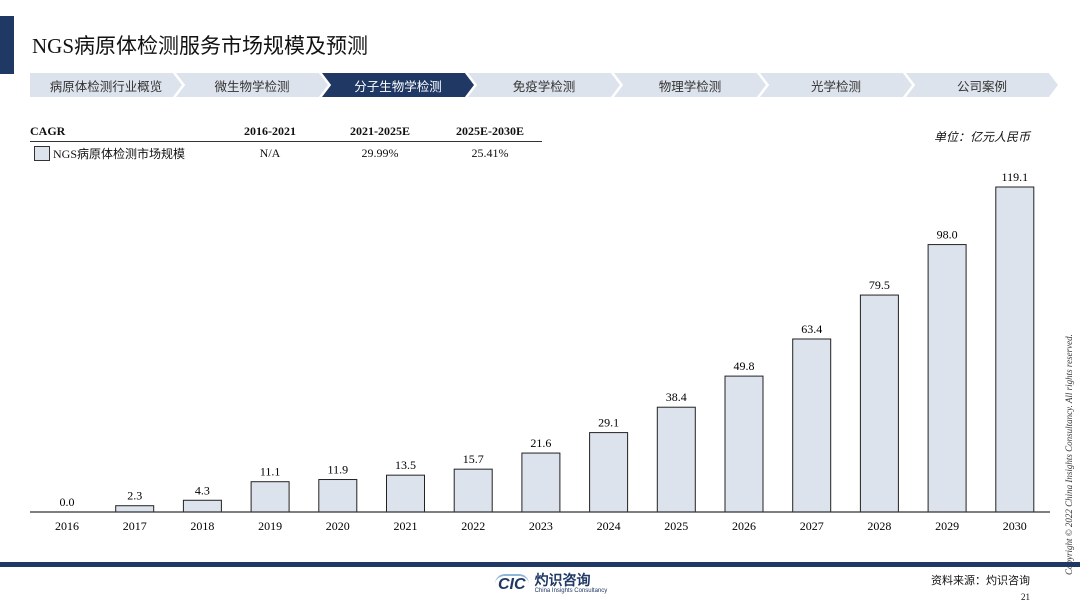 The width and height of the screenshot is (1080, 607). What do you see at coordinates (812, 526) in the screenshot?
I see `x-tick-label: 2027` at bounding box center [812, 526].